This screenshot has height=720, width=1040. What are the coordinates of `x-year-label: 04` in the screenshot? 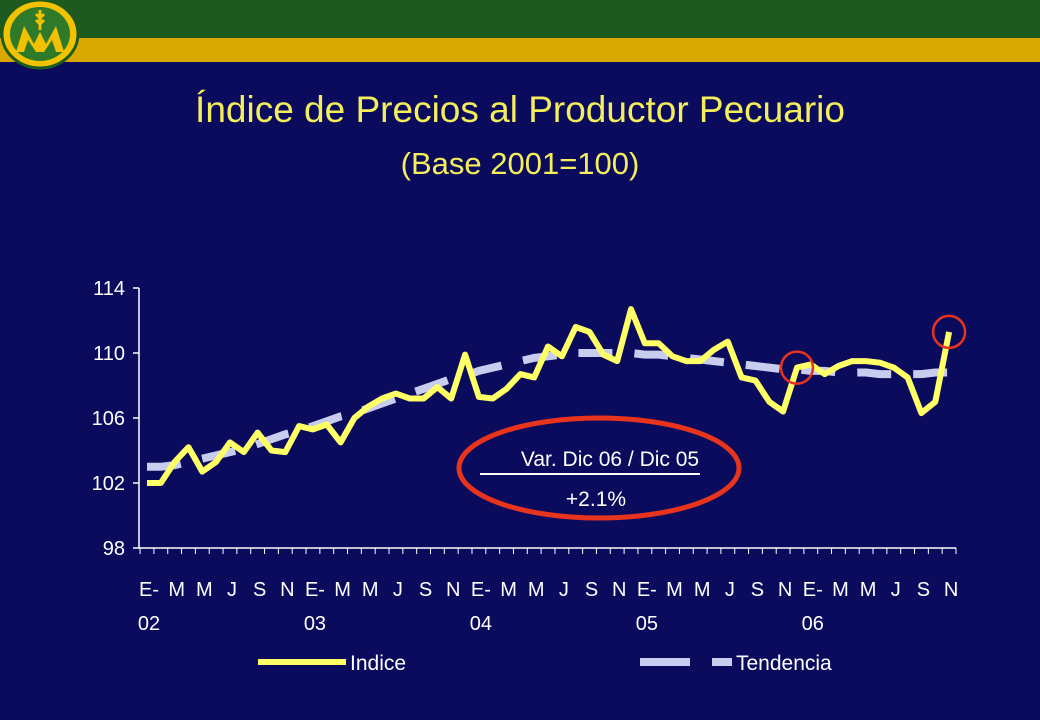 It's located at (481, 624).